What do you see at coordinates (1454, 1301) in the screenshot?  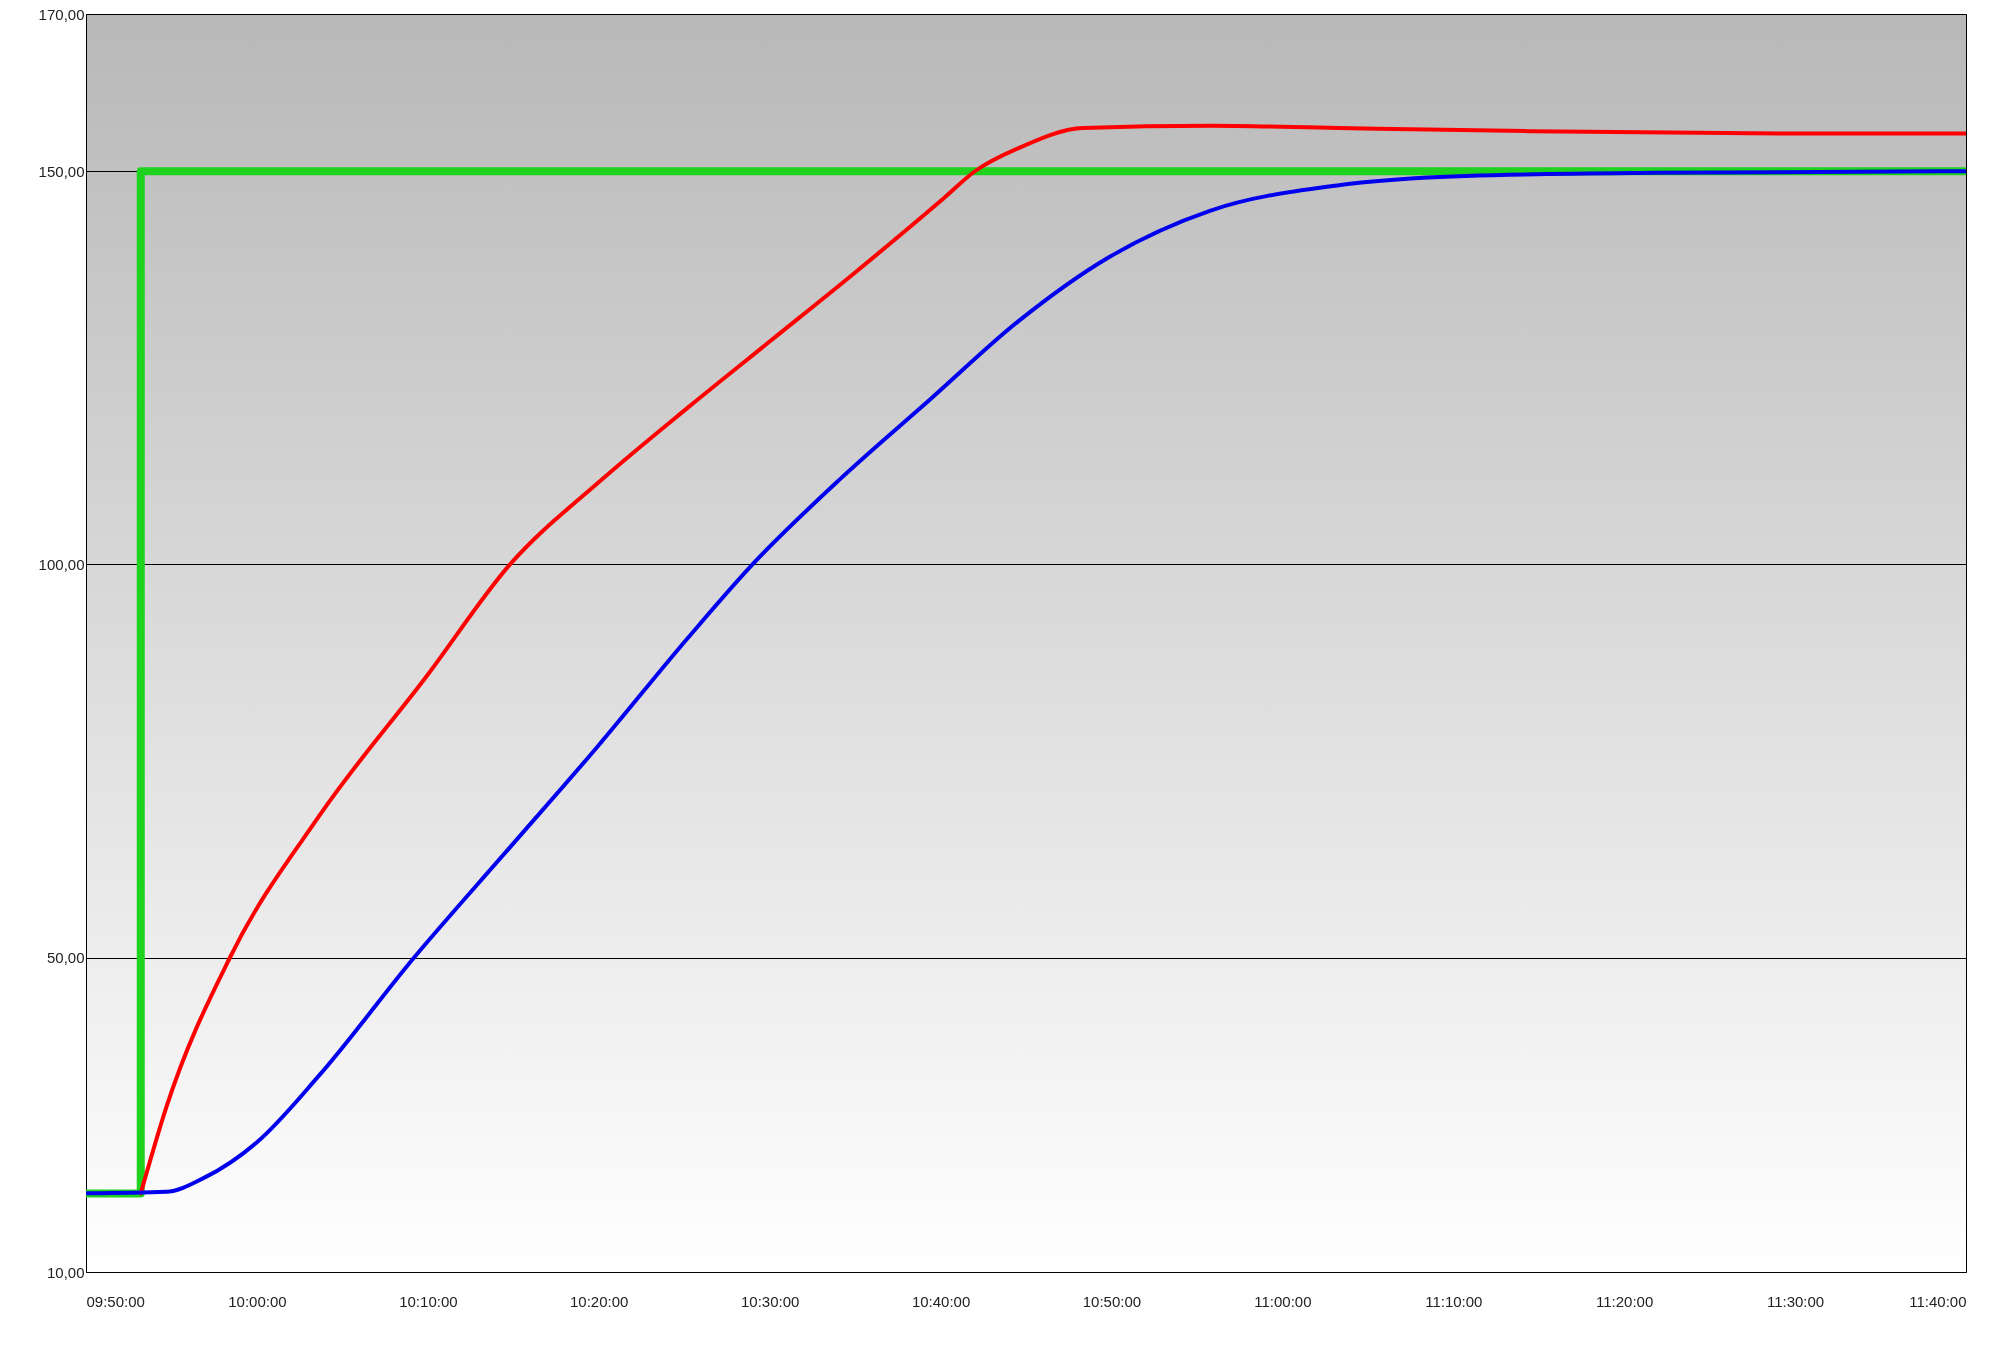 I see `x-tick-label: 11:10:00` at bounding box center [1454, 1301].